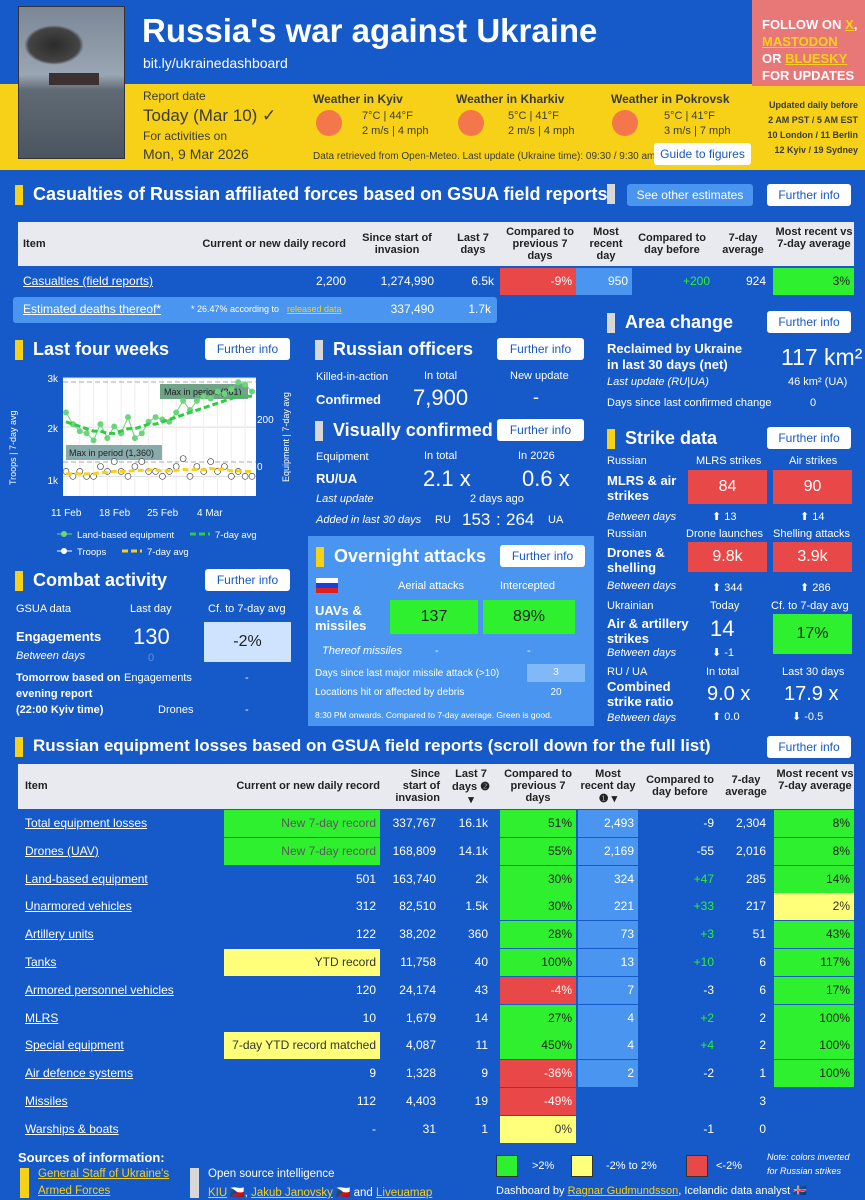 This screenshot has height=1200, width=865. What do you see at coordinates (708, 1073) in the screenshot?
I see `equipment-cell: -2` at bounding box center [708, 1073].